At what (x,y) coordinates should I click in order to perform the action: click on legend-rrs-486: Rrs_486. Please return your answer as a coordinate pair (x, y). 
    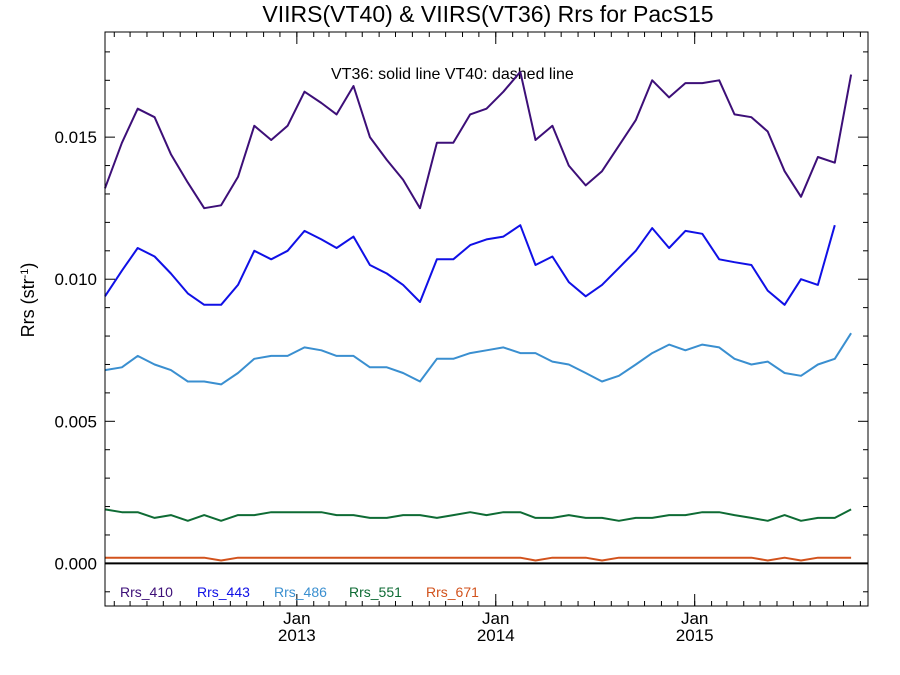
    Looking at the image, I should click on (300, 592).